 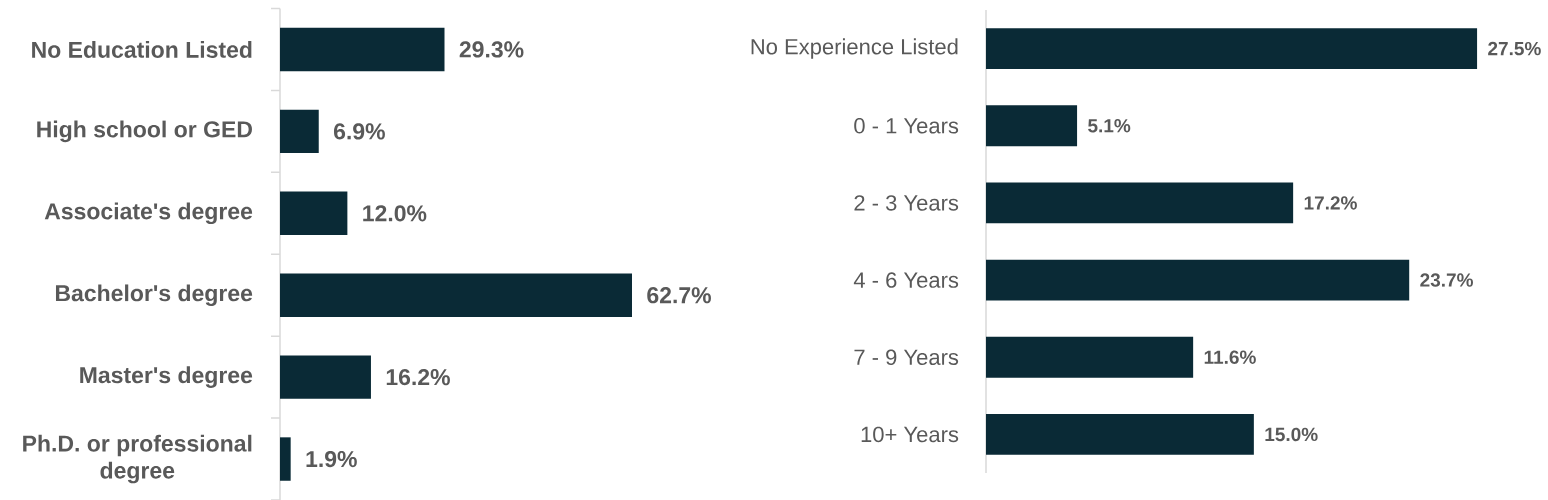 What do you see at coordinates (142, 49) in the screenshot?
I see `y-tick-label: No Education Listed` at bounding box center [142, 49].